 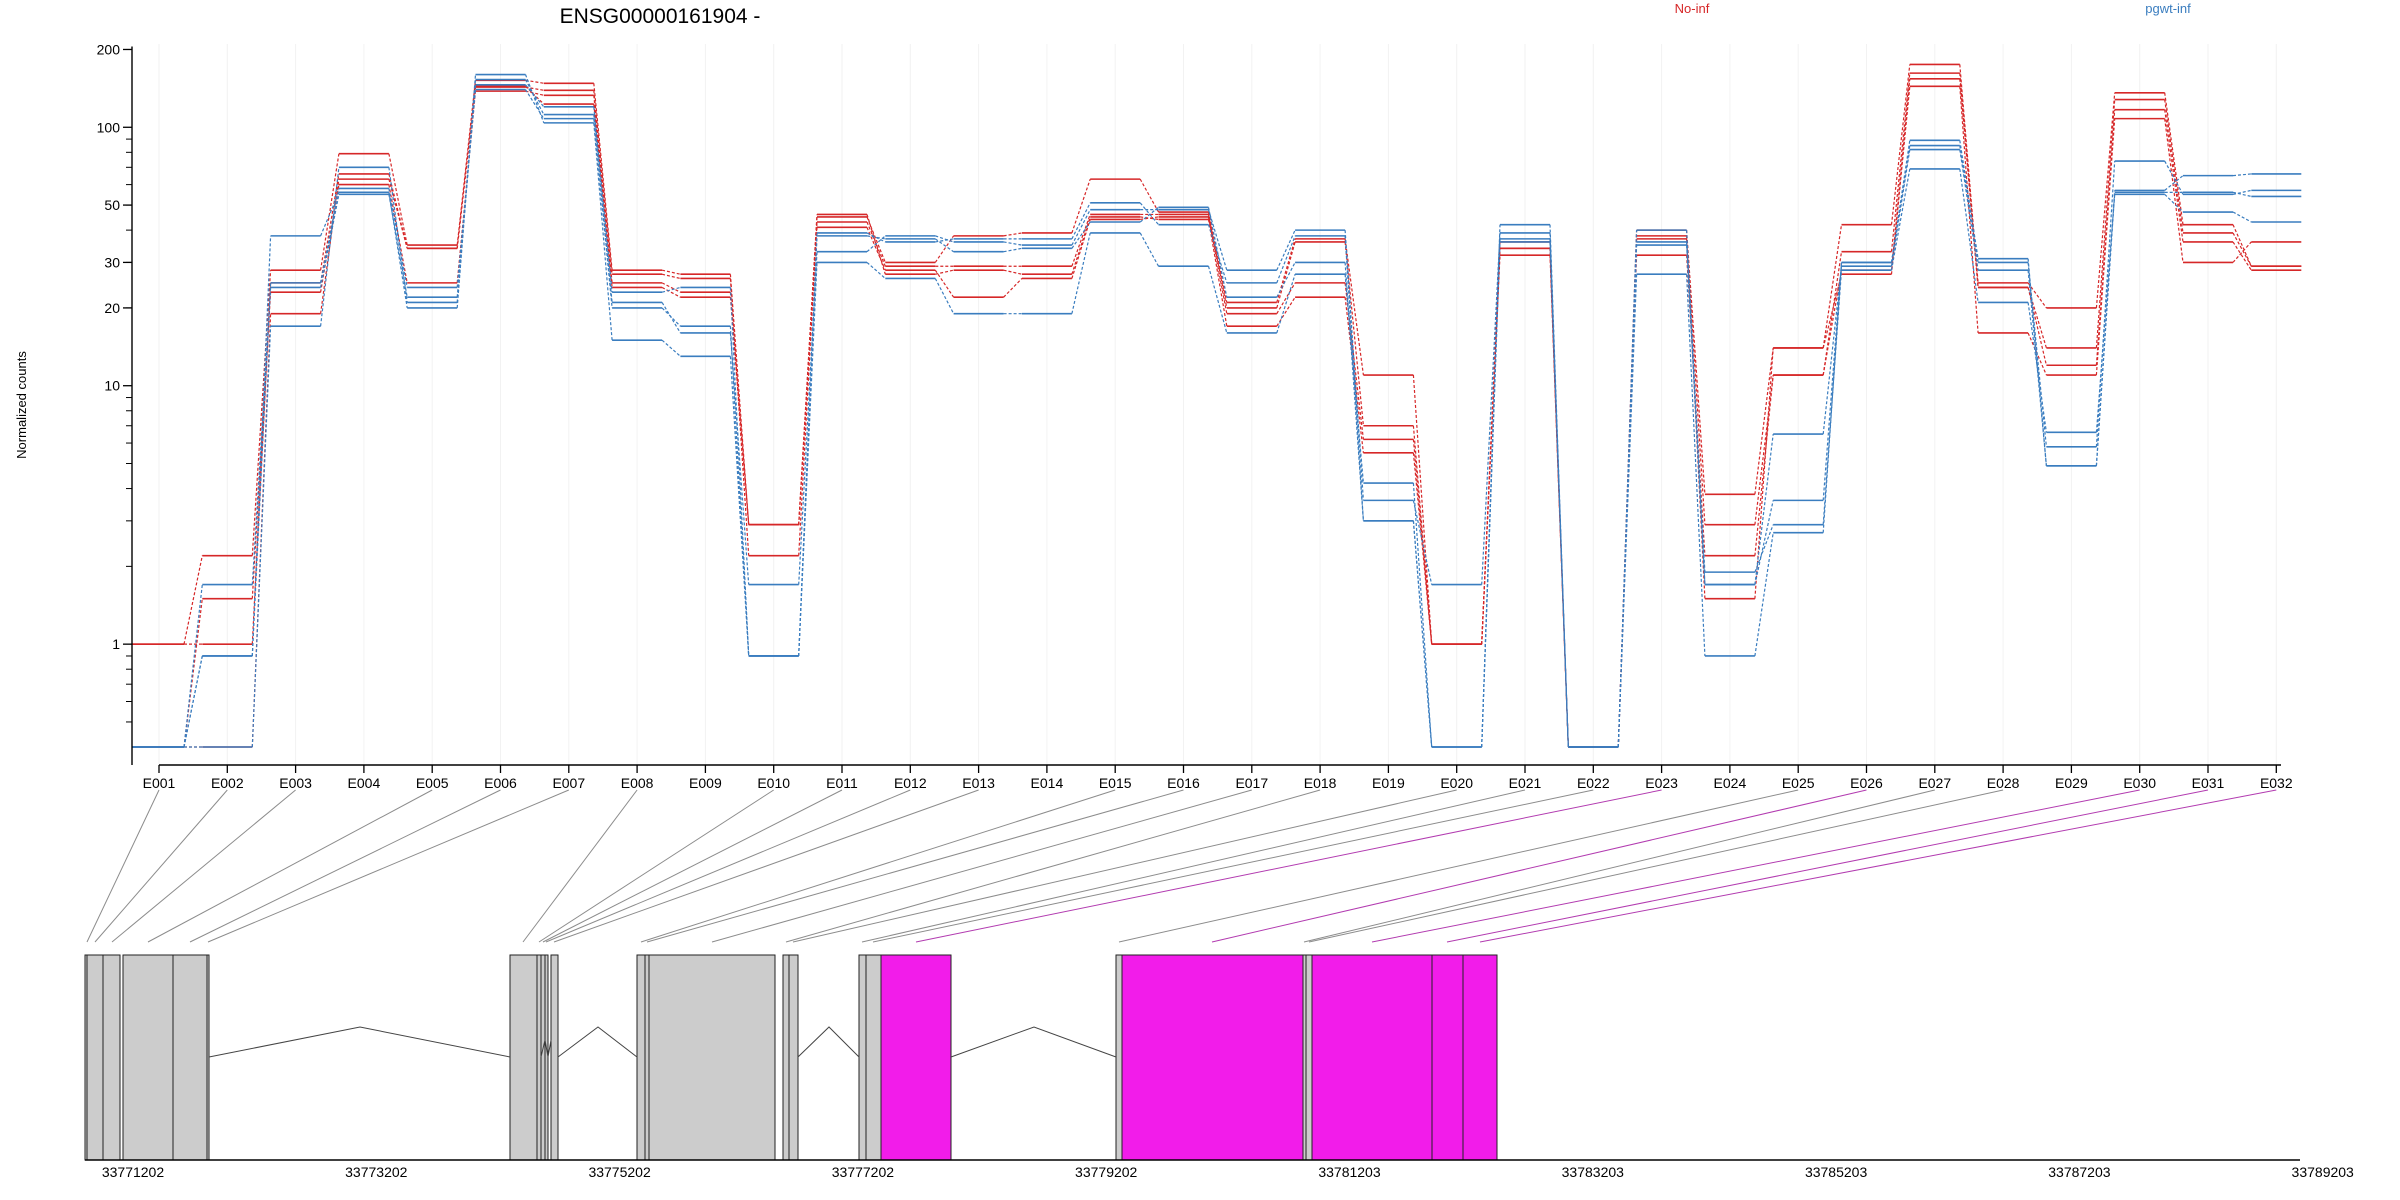 What do you see at coordinates (1525, 783) in the screenshot?
I see `x-tick-label: E021` at bounding box center [1525, 783].